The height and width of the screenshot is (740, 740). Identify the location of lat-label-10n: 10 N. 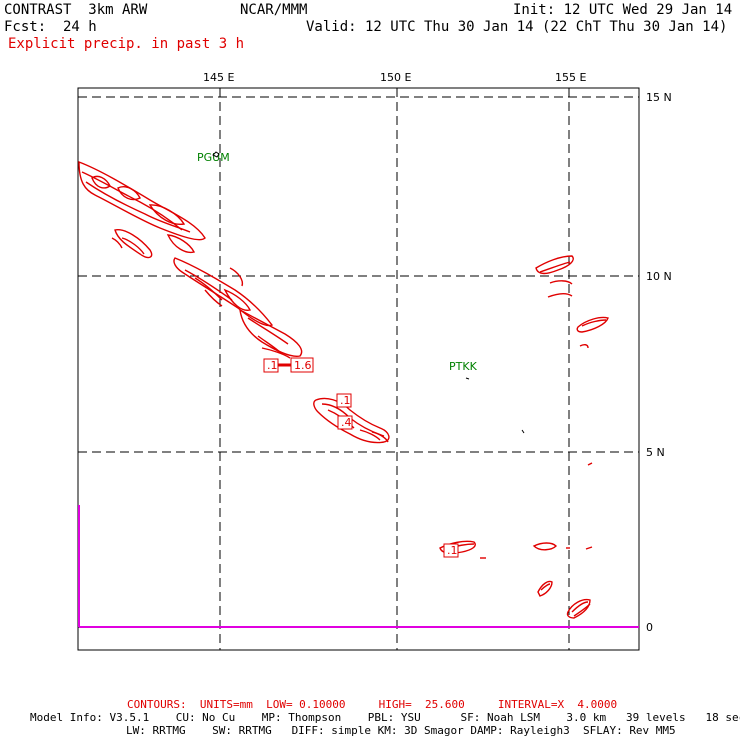
(659, 276).